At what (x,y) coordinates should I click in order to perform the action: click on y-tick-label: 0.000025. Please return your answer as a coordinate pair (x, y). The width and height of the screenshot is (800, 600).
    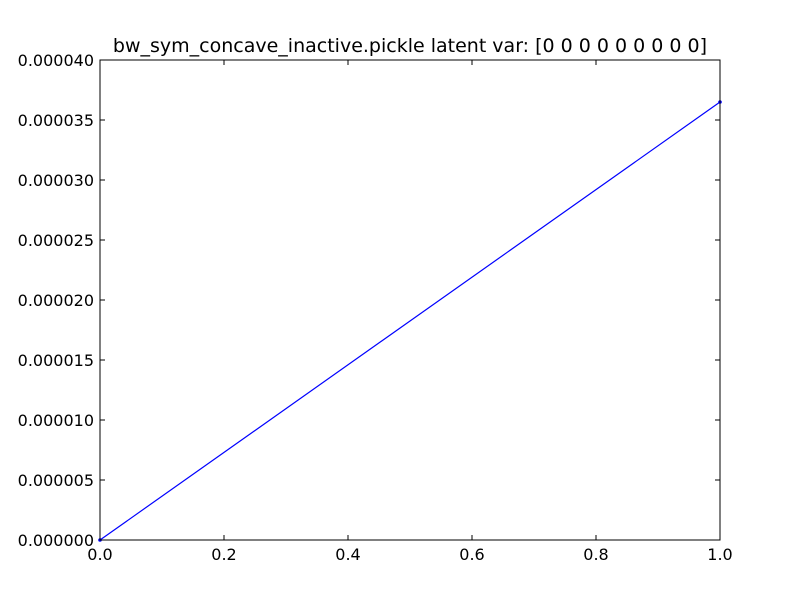
    Looking at the image, I should click on (56, 240).